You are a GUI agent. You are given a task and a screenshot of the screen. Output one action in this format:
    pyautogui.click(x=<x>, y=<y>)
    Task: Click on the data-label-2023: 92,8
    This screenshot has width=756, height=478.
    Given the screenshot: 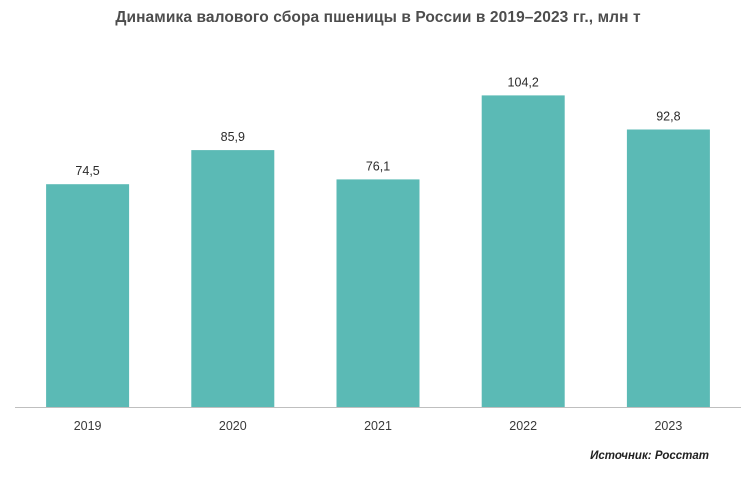 What is the action you would take?
    pyautogui.click(x=668, y=117)
    